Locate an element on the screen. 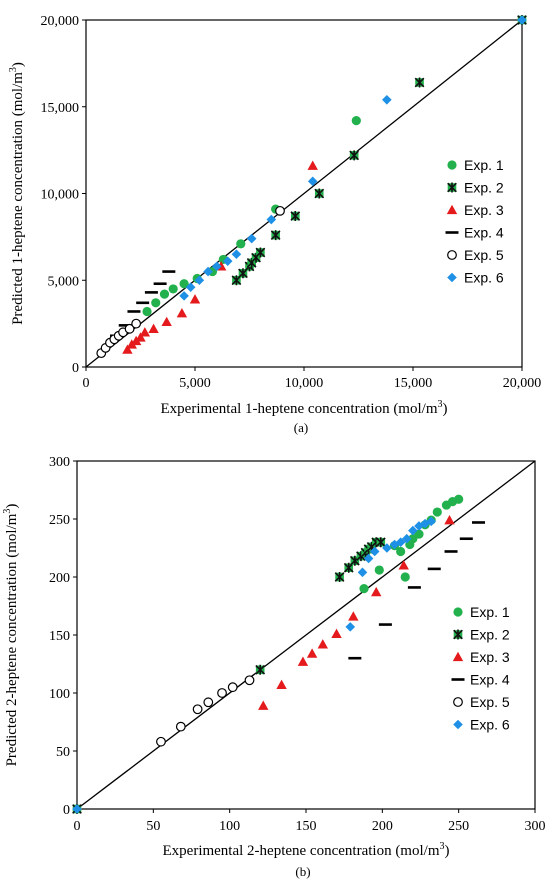  chart-b-x-tick-label: 200 is located at coordinates (382, 826).